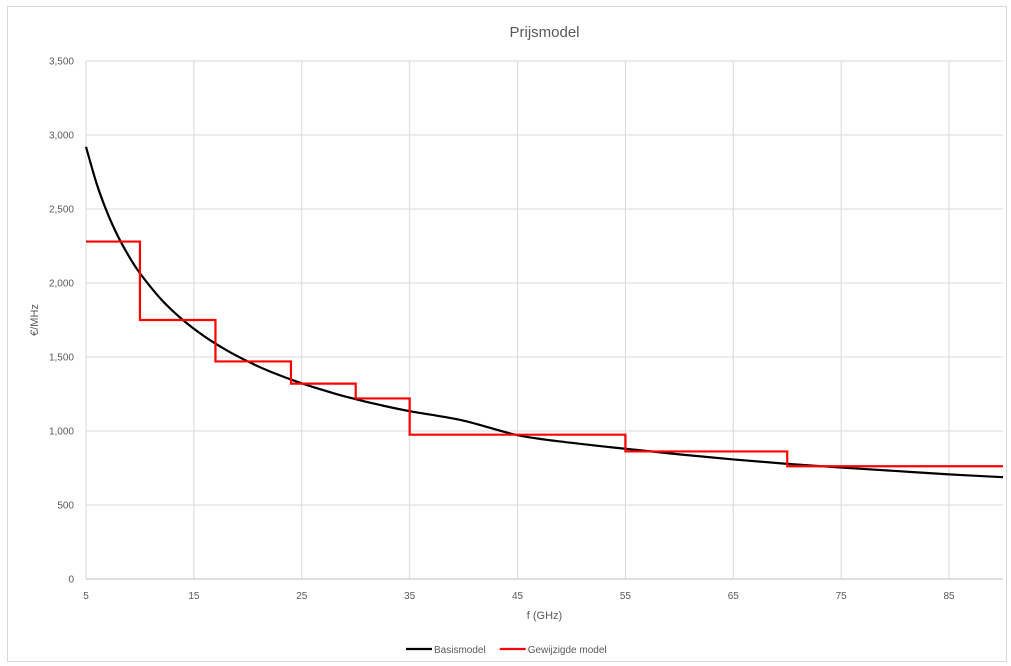  I want to click on x-tick-label: 85, so click(949, 596).